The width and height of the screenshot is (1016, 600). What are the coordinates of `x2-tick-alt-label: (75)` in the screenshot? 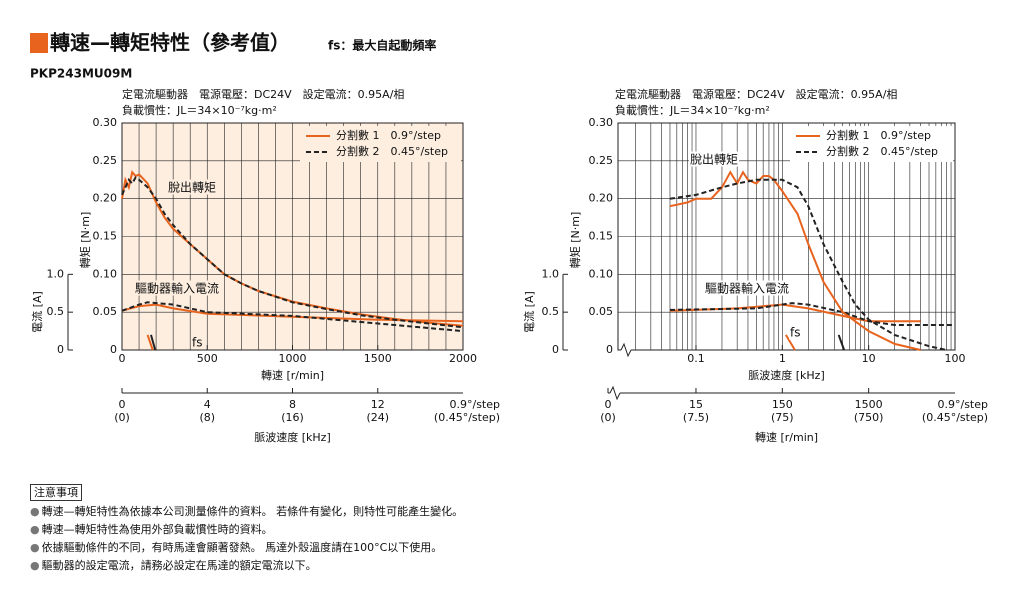 It's located at (782, 417).